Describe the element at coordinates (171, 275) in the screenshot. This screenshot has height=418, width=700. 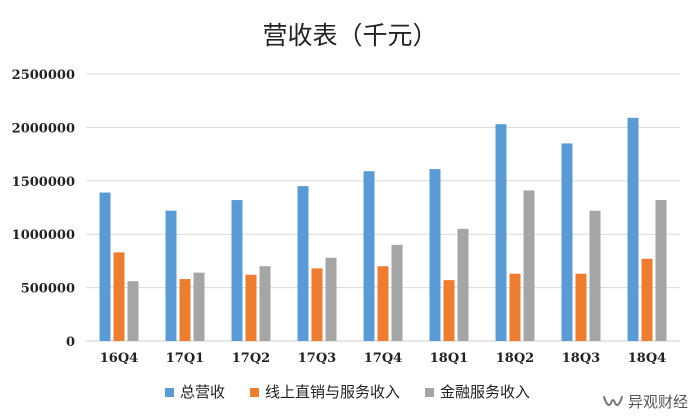
I see `bar-17Q1-总营收` at that location.